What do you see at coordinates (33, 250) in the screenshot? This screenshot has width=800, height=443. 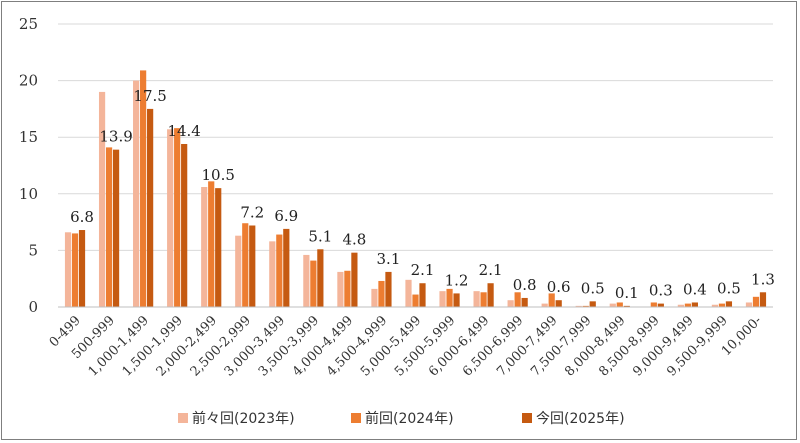 I see `y-tick-label: 5` at bounding box center [33, 250].